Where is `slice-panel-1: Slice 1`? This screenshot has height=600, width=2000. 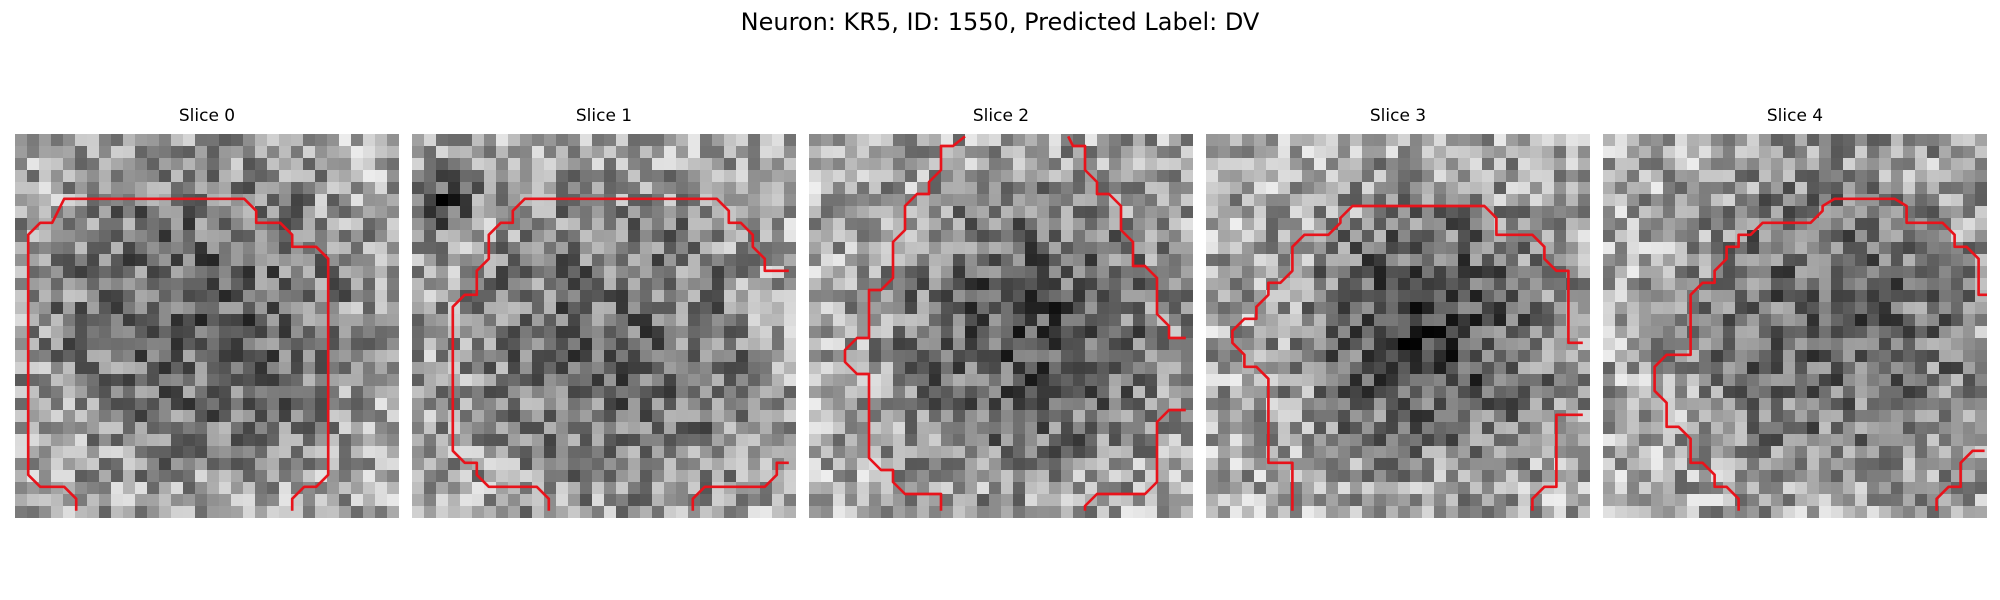 slice-panel-1: Slice 1 is located at coordinates (604, 316).